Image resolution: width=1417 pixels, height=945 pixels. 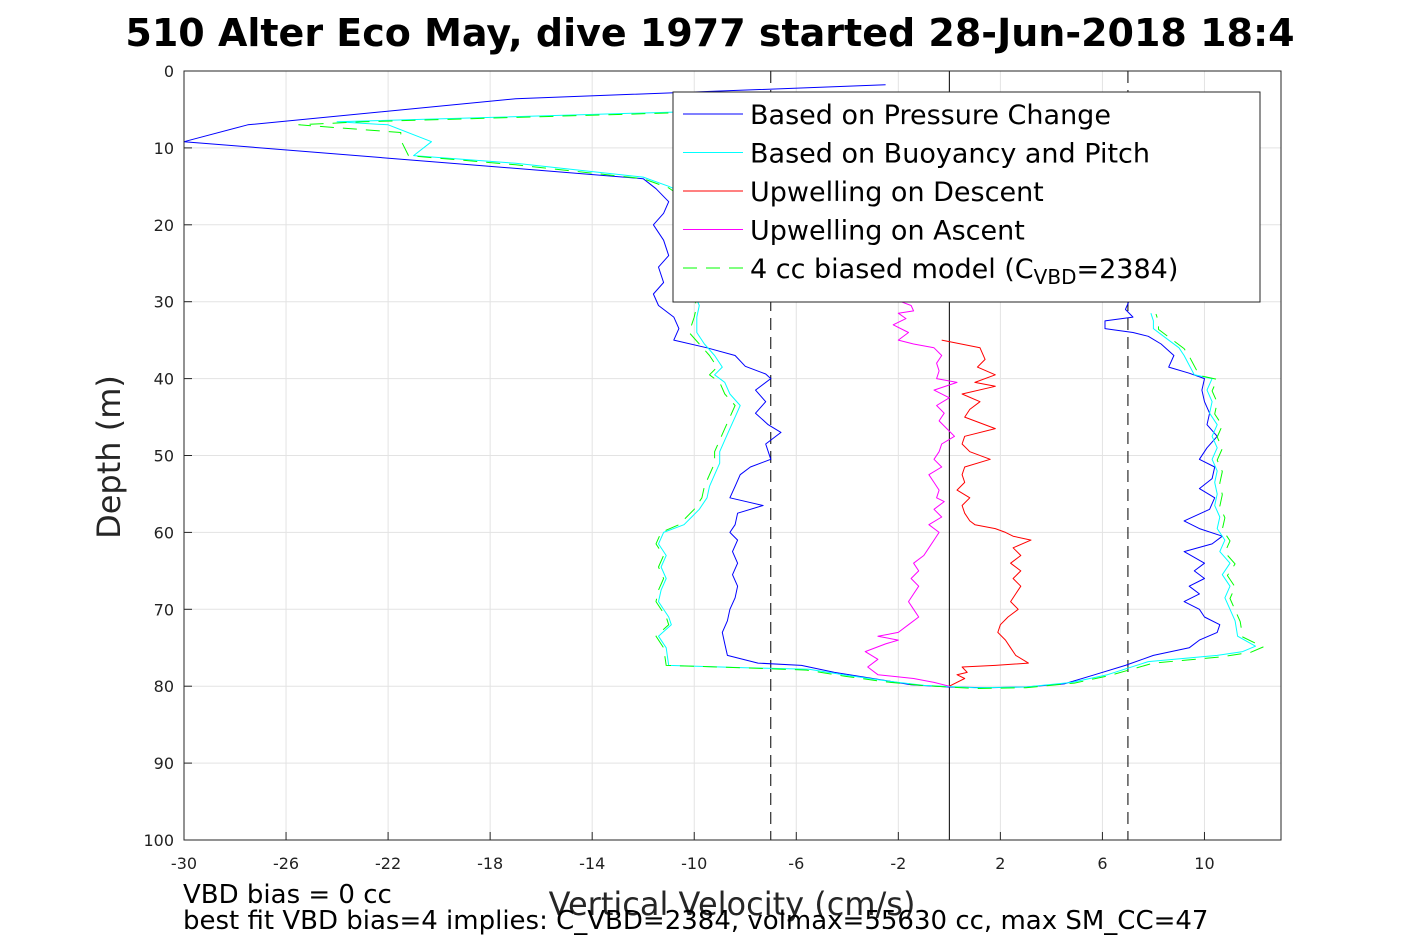 What do you see at coordinates (1000, 863) in the screenshot?
I see `x-tick-label: 2` at bounding box center [1000, 863].